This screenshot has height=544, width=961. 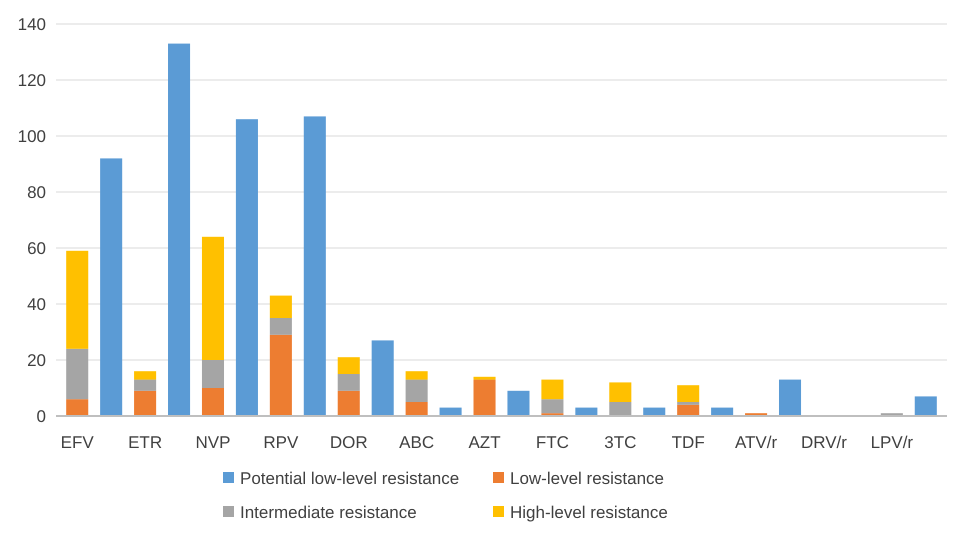 What do you see at coordinates (484, 442) in the screenshot?
I see `x-tick-label: AZT` at bounding box center [484, 442].